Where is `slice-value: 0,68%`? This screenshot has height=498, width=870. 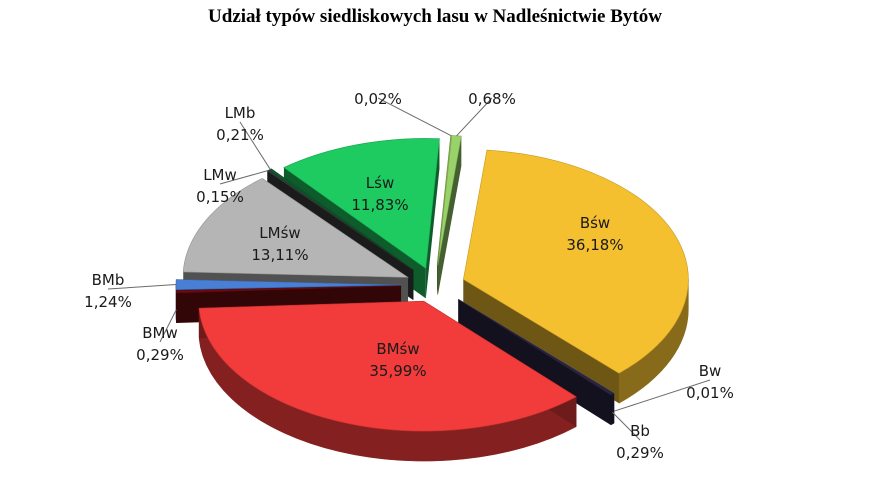
slice-value: 0,68% is located at coordinates (492, 99).